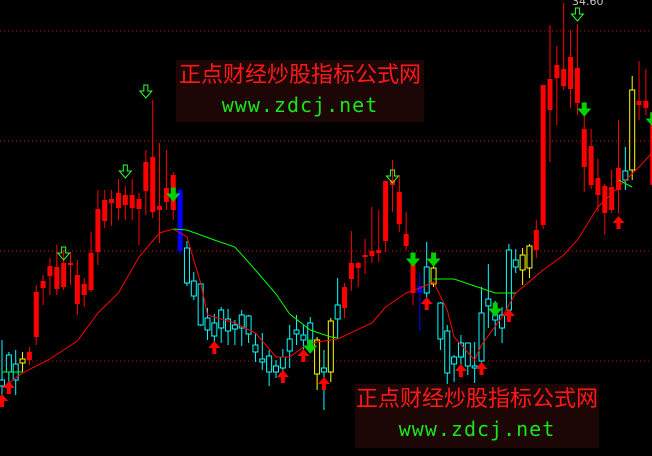 The image size is (652, 456). What do you see at coordinates (300, 105) in the screenshot?
I see `watermark-url: www.zdcj.net` at bounding box center [300, 105].